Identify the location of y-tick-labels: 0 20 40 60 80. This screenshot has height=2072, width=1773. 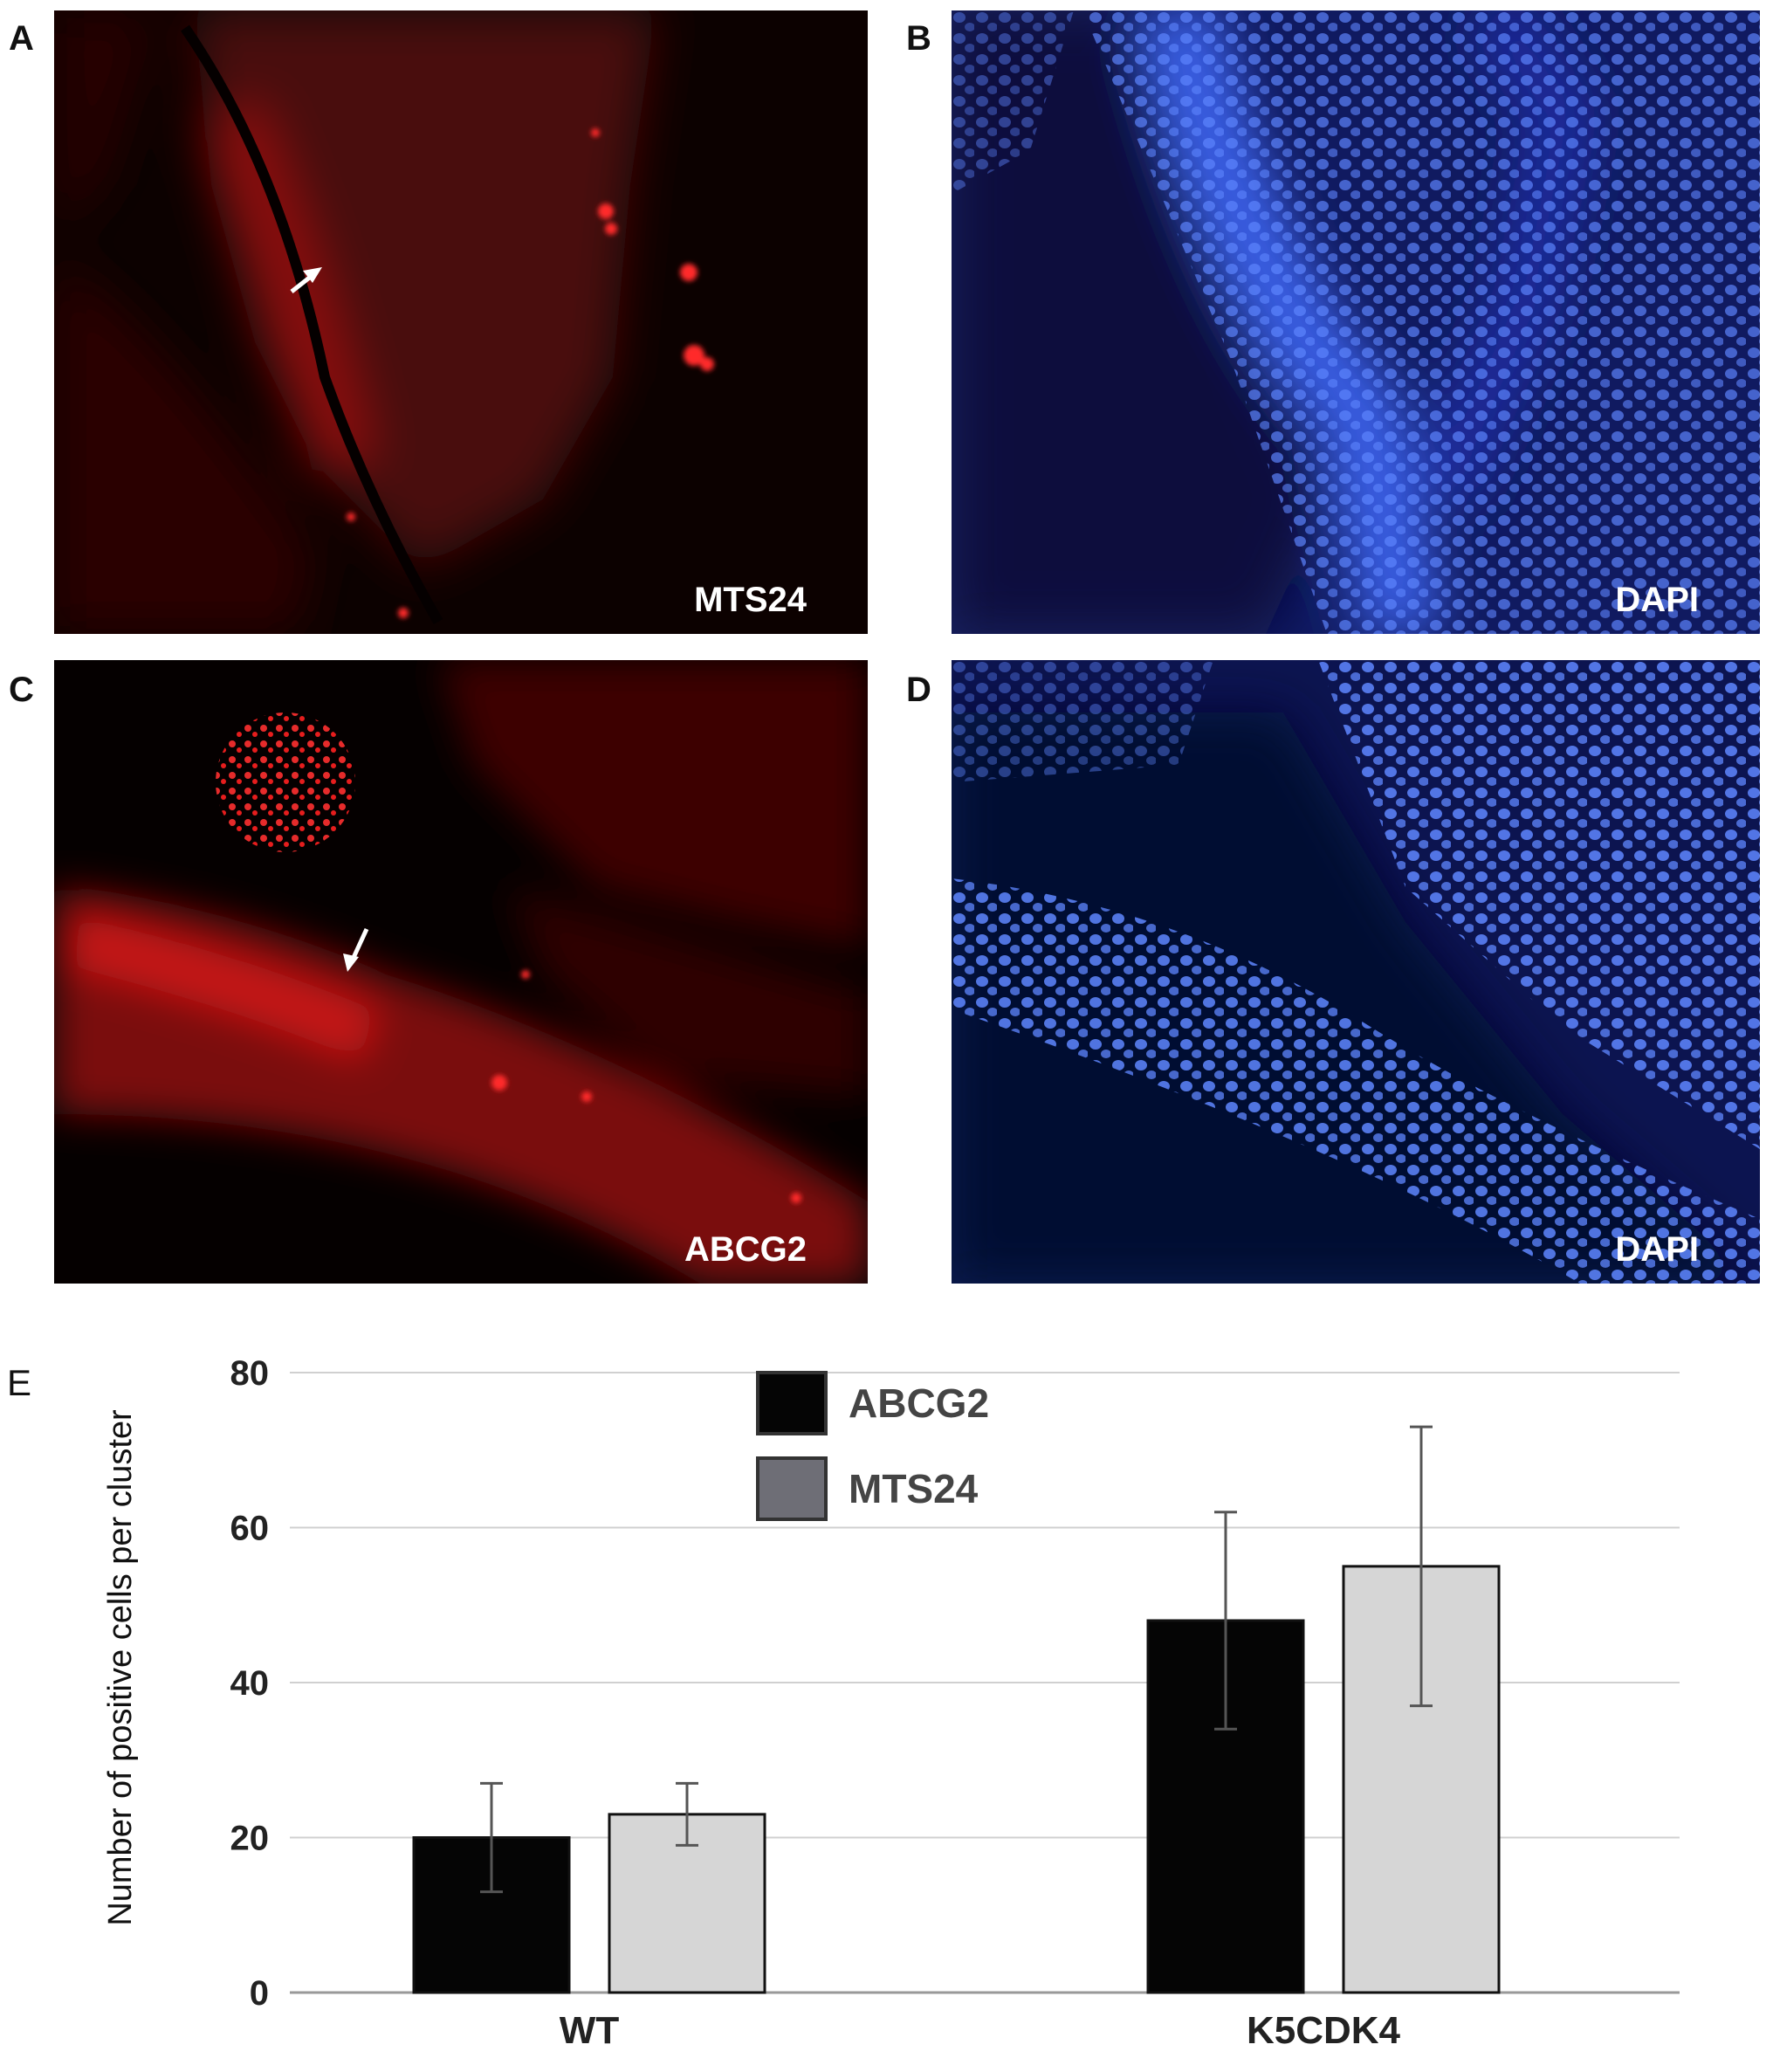
(250, 1683).